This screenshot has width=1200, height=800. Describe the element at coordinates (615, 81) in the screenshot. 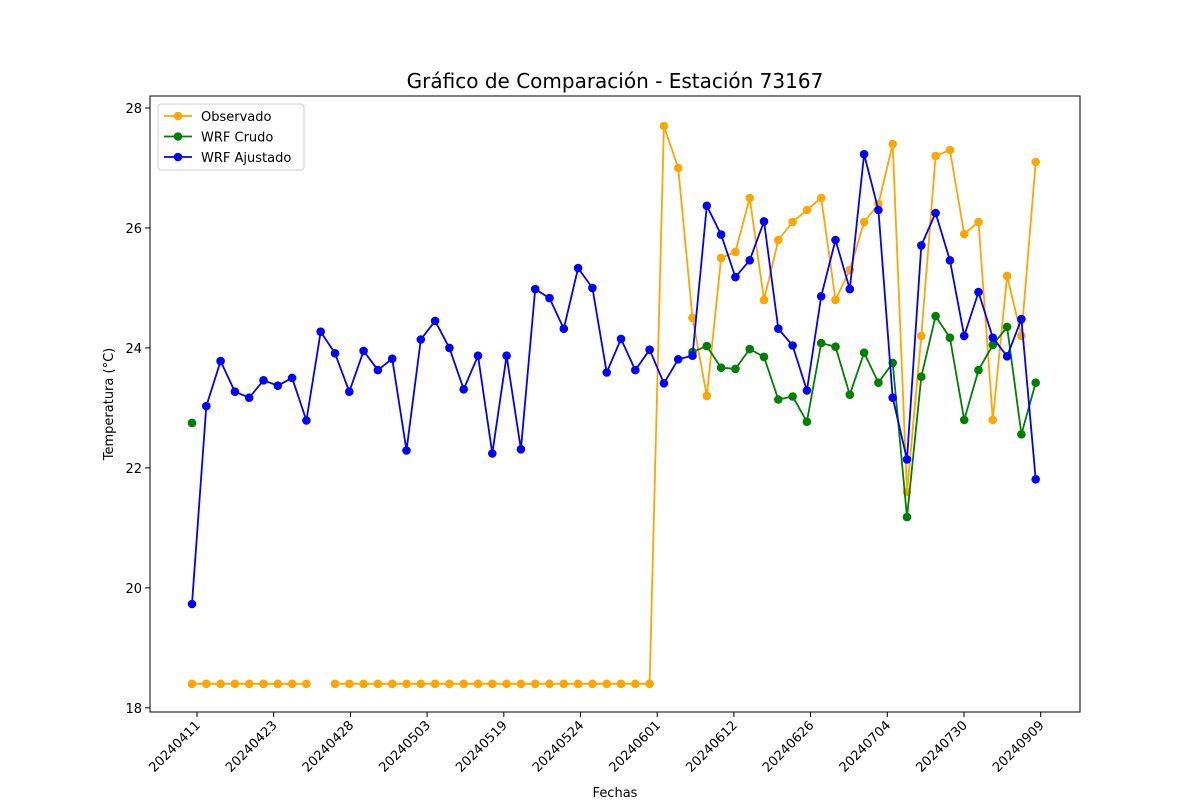

I see `chart-title: Gráfico de Comparación - Estación 73167` at that location.